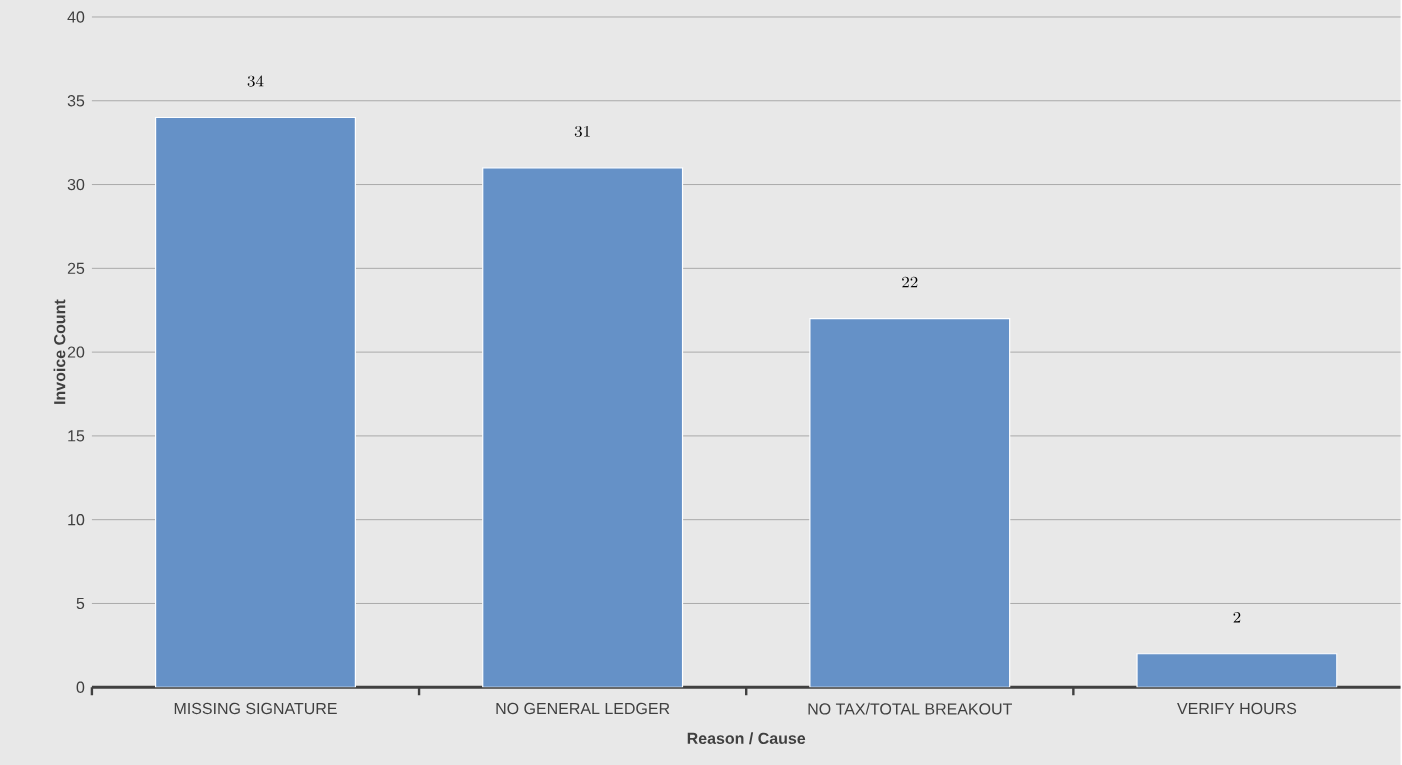 The image size is (1402, 765). Describe the element at coordinates (910, 282) in the screenshot. I see `data-label: 22` at that location.